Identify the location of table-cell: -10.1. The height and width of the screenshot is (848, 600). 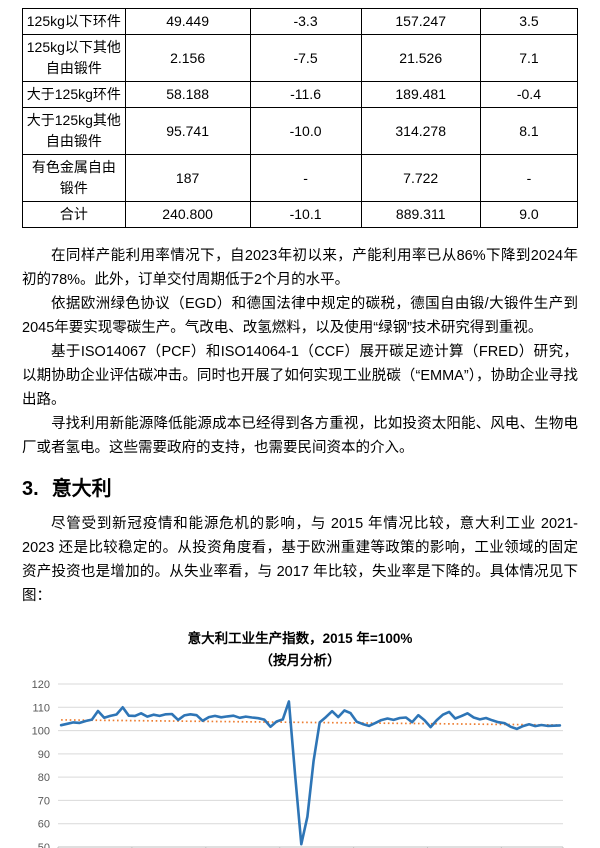
(305, 214).